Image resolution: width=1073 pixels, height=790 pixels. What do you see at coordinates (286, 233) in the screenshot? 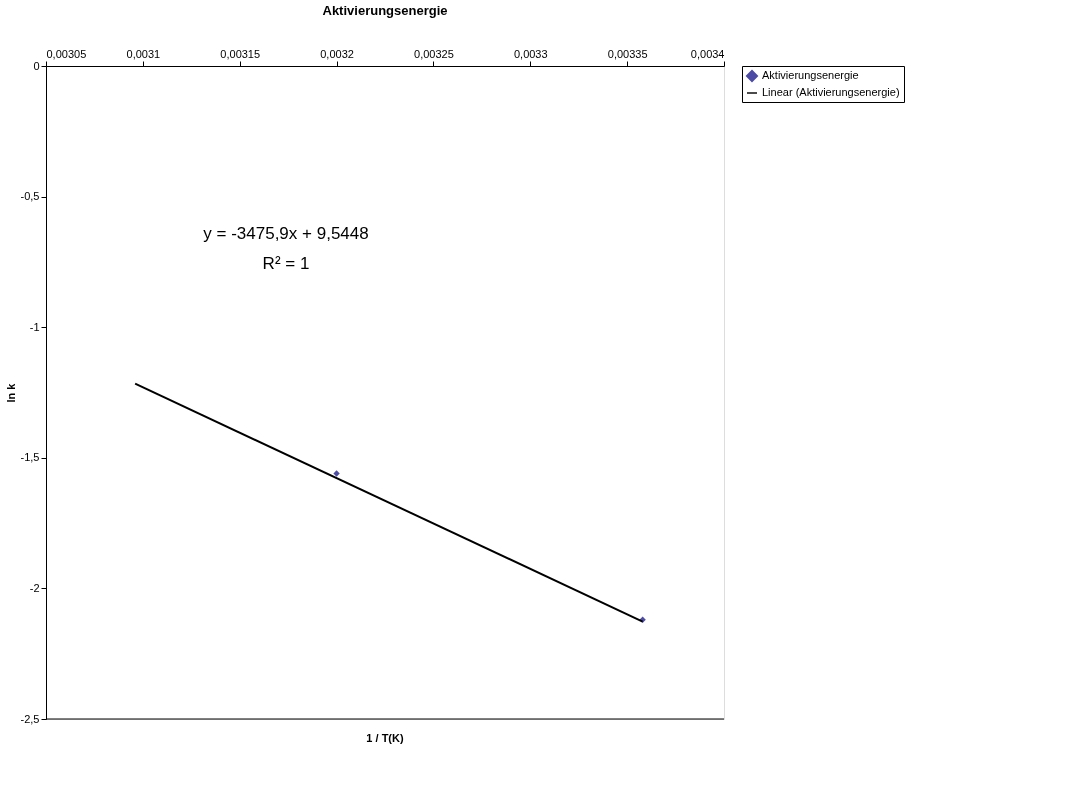
I see `annotation: y = -3475,9x + 9,5448` at bounding box center [286, 233].